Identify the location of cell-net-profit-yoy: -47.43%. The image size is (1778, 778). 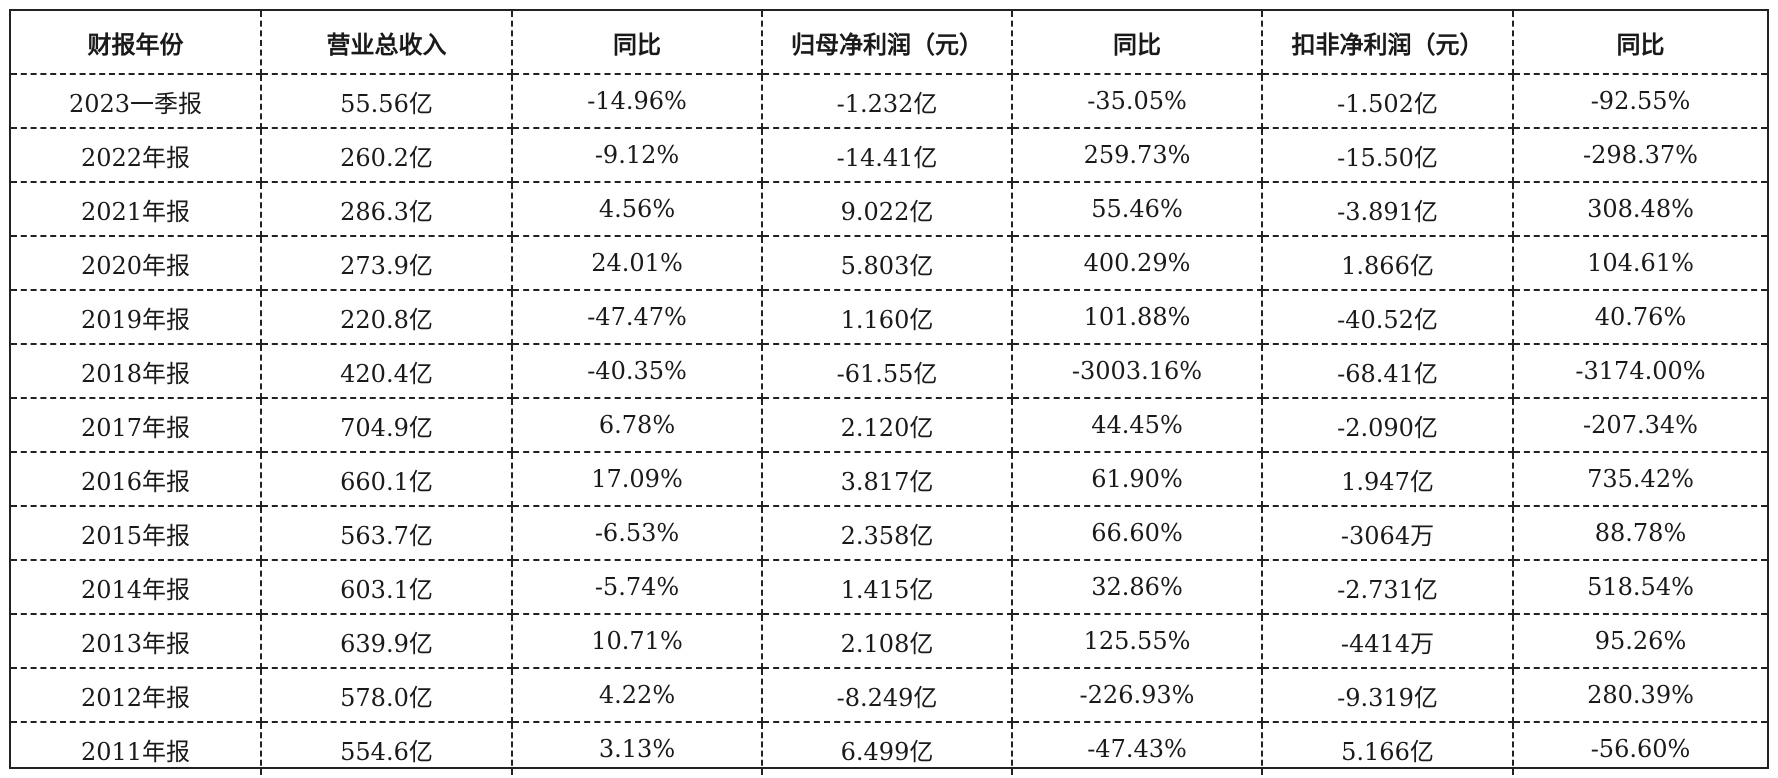
(1137, 748).